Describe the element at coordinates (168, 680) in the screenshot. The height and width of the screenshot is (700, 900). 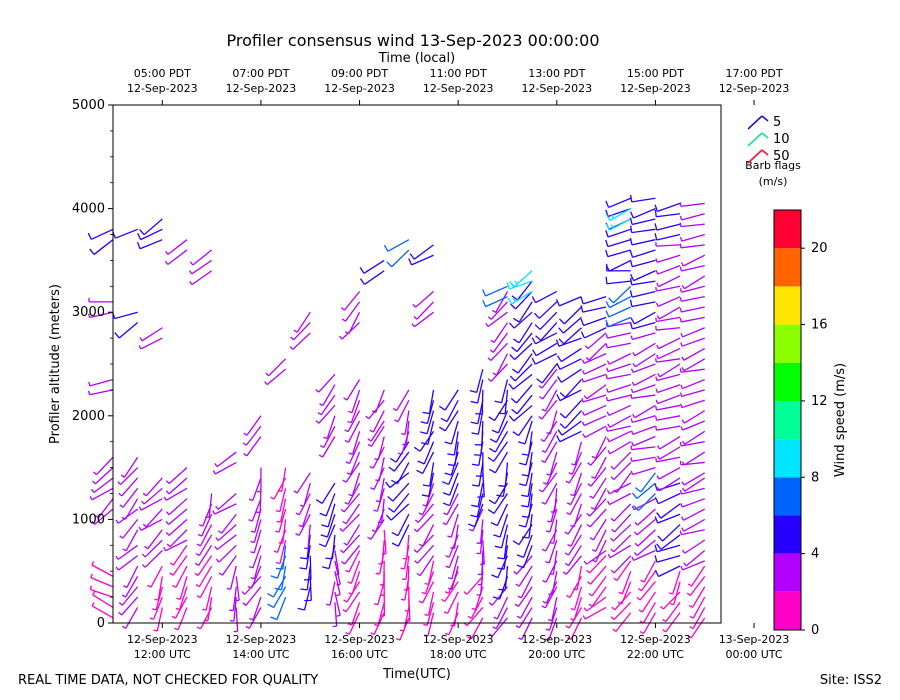
I see `data-quality-notice: REAL TIME DATA, NOT CHECKED FOR QUALITY` at that location.